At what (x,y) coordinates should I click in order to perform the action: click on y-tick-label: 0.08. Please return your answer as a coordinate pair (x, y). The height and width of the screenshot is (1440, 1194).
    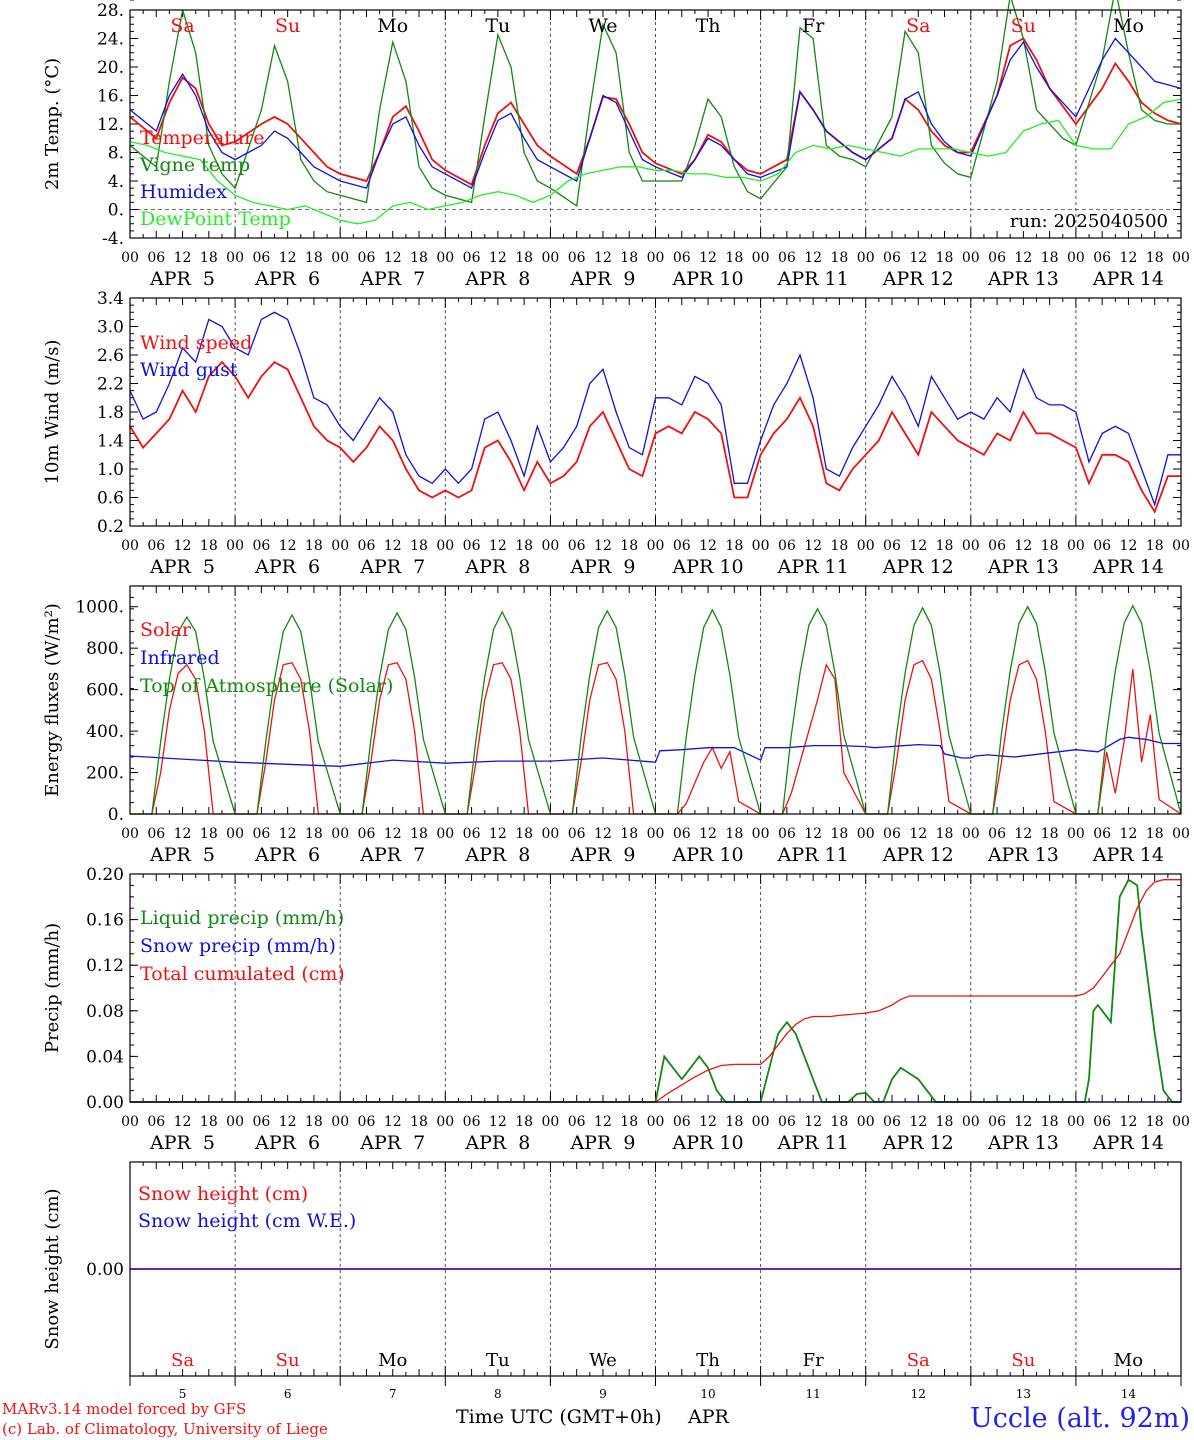
    Looking at the image, I should click on (105, 1012).